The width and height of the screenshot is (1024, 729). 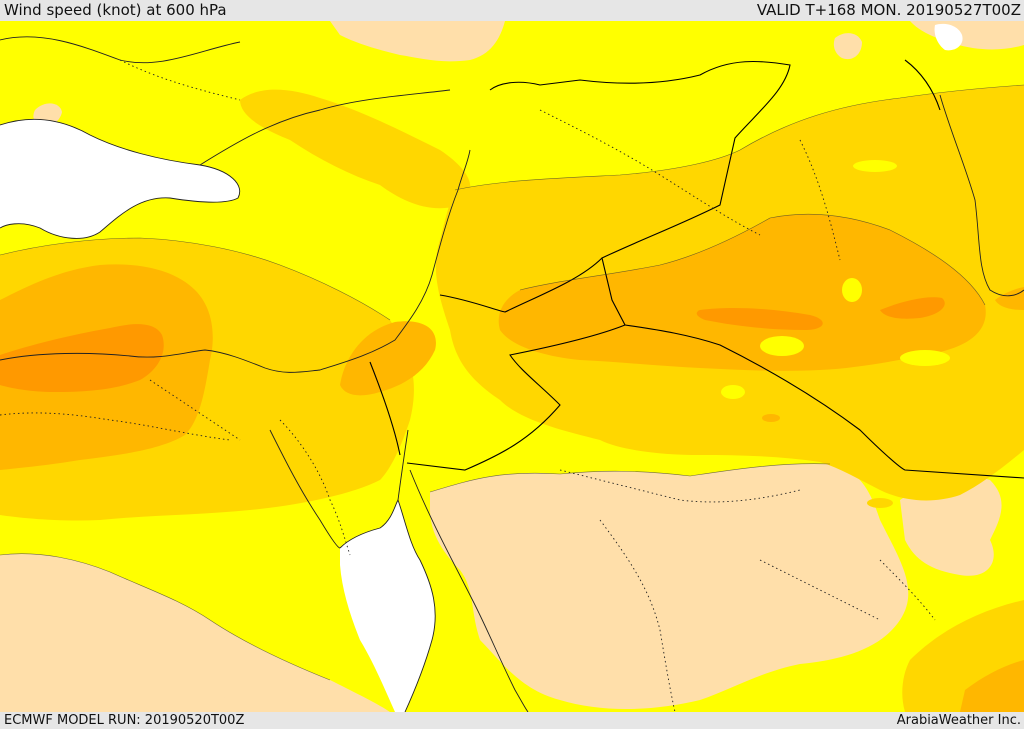 What do you see at coordinates (115, 10) in the screenshot?
I see `map-title: Wind speed (knot) at 600 hPa` at bounding box center [115, 10].